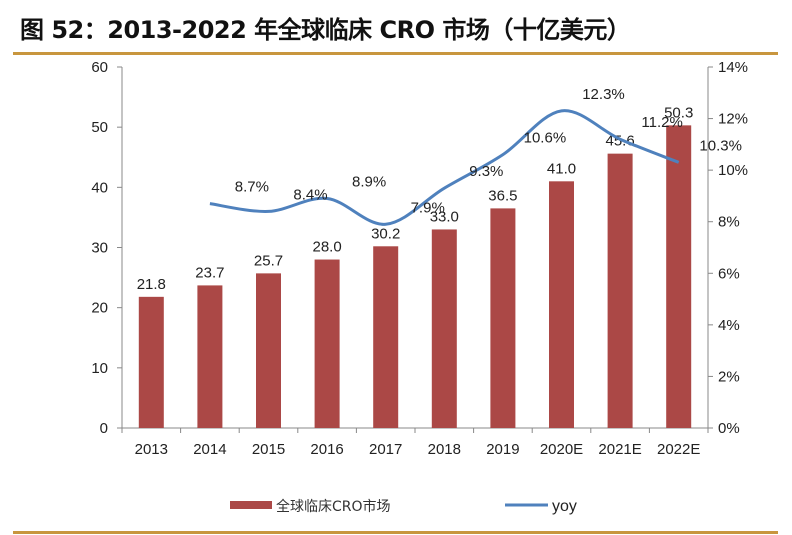  I want to click on bar-data-label: 25.7, so click(268, 260).